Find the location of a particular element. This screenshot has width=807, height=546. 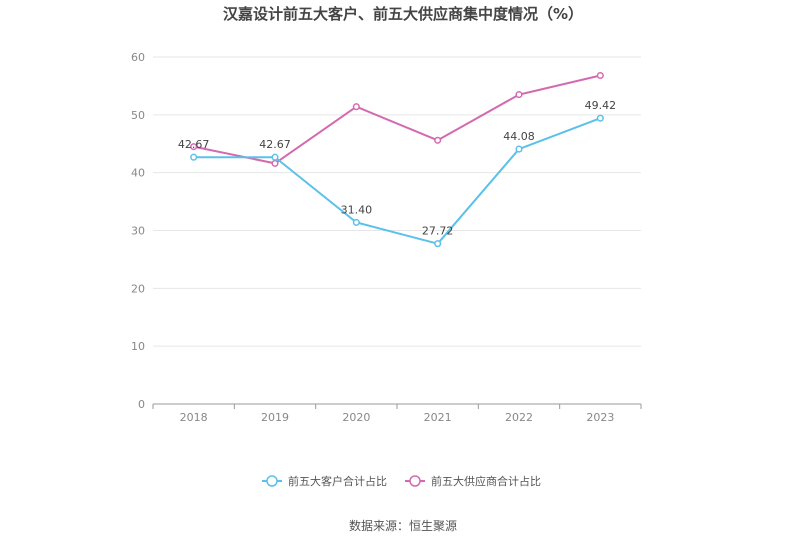

data-label: 44.08 is located at coordinates (519, 136).